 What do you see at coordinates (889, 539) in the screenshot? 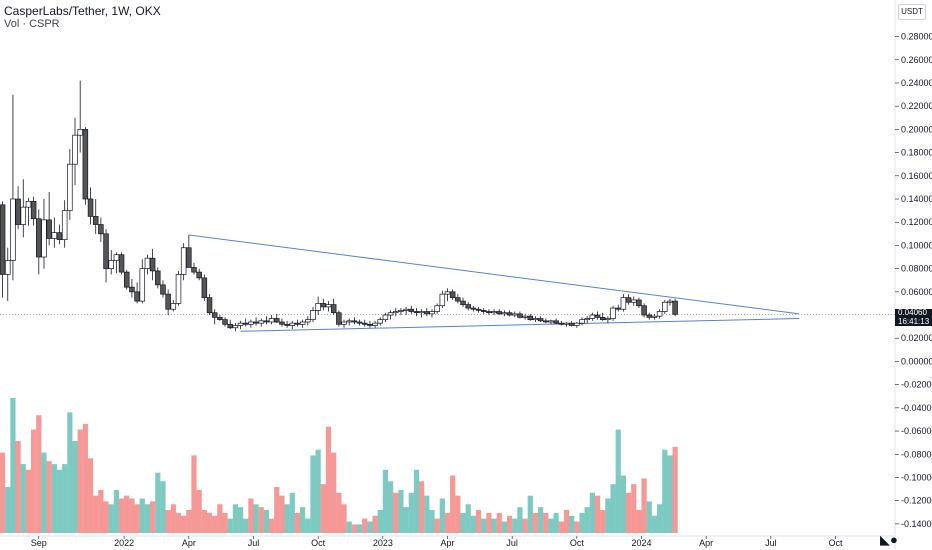
I see `tradingview-logo-icon: ◣●` at bounding box center [889, 539].